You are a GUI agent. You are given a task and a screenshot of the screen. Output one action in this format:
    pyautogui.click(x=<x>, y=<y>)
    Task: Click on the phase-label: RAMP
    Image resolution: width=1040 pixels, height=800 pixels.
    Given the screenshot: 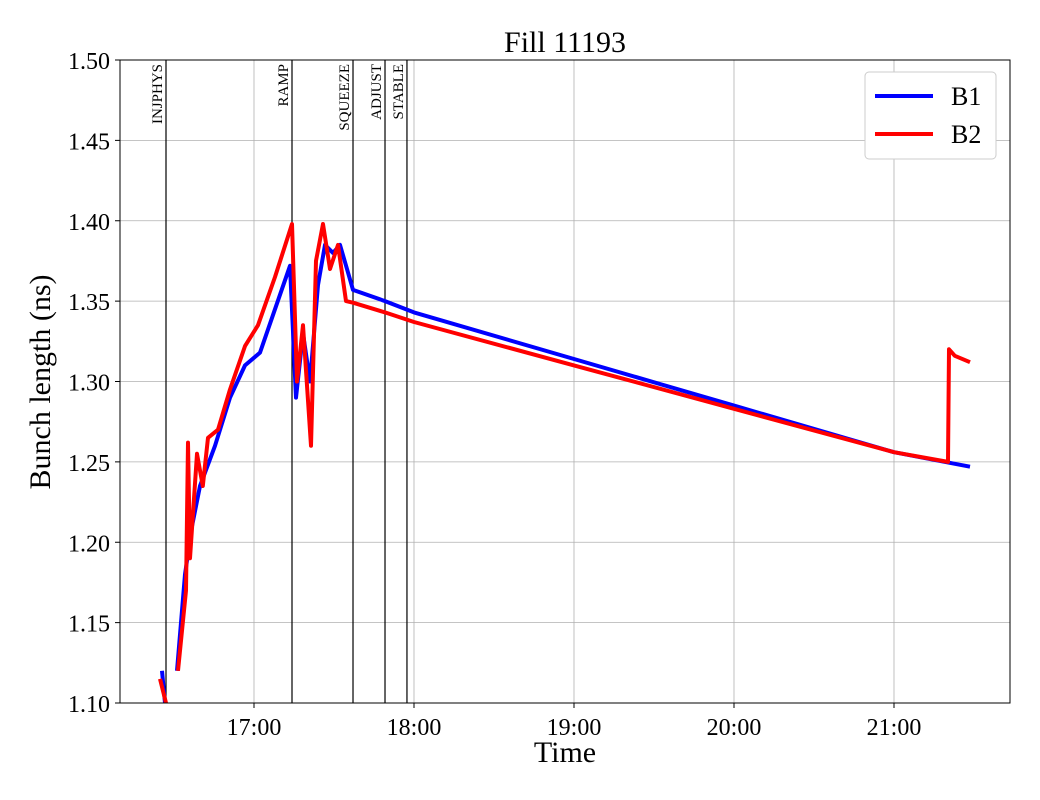 What is the action you would take?
    pyautogui.click(x=284, y=85)
    